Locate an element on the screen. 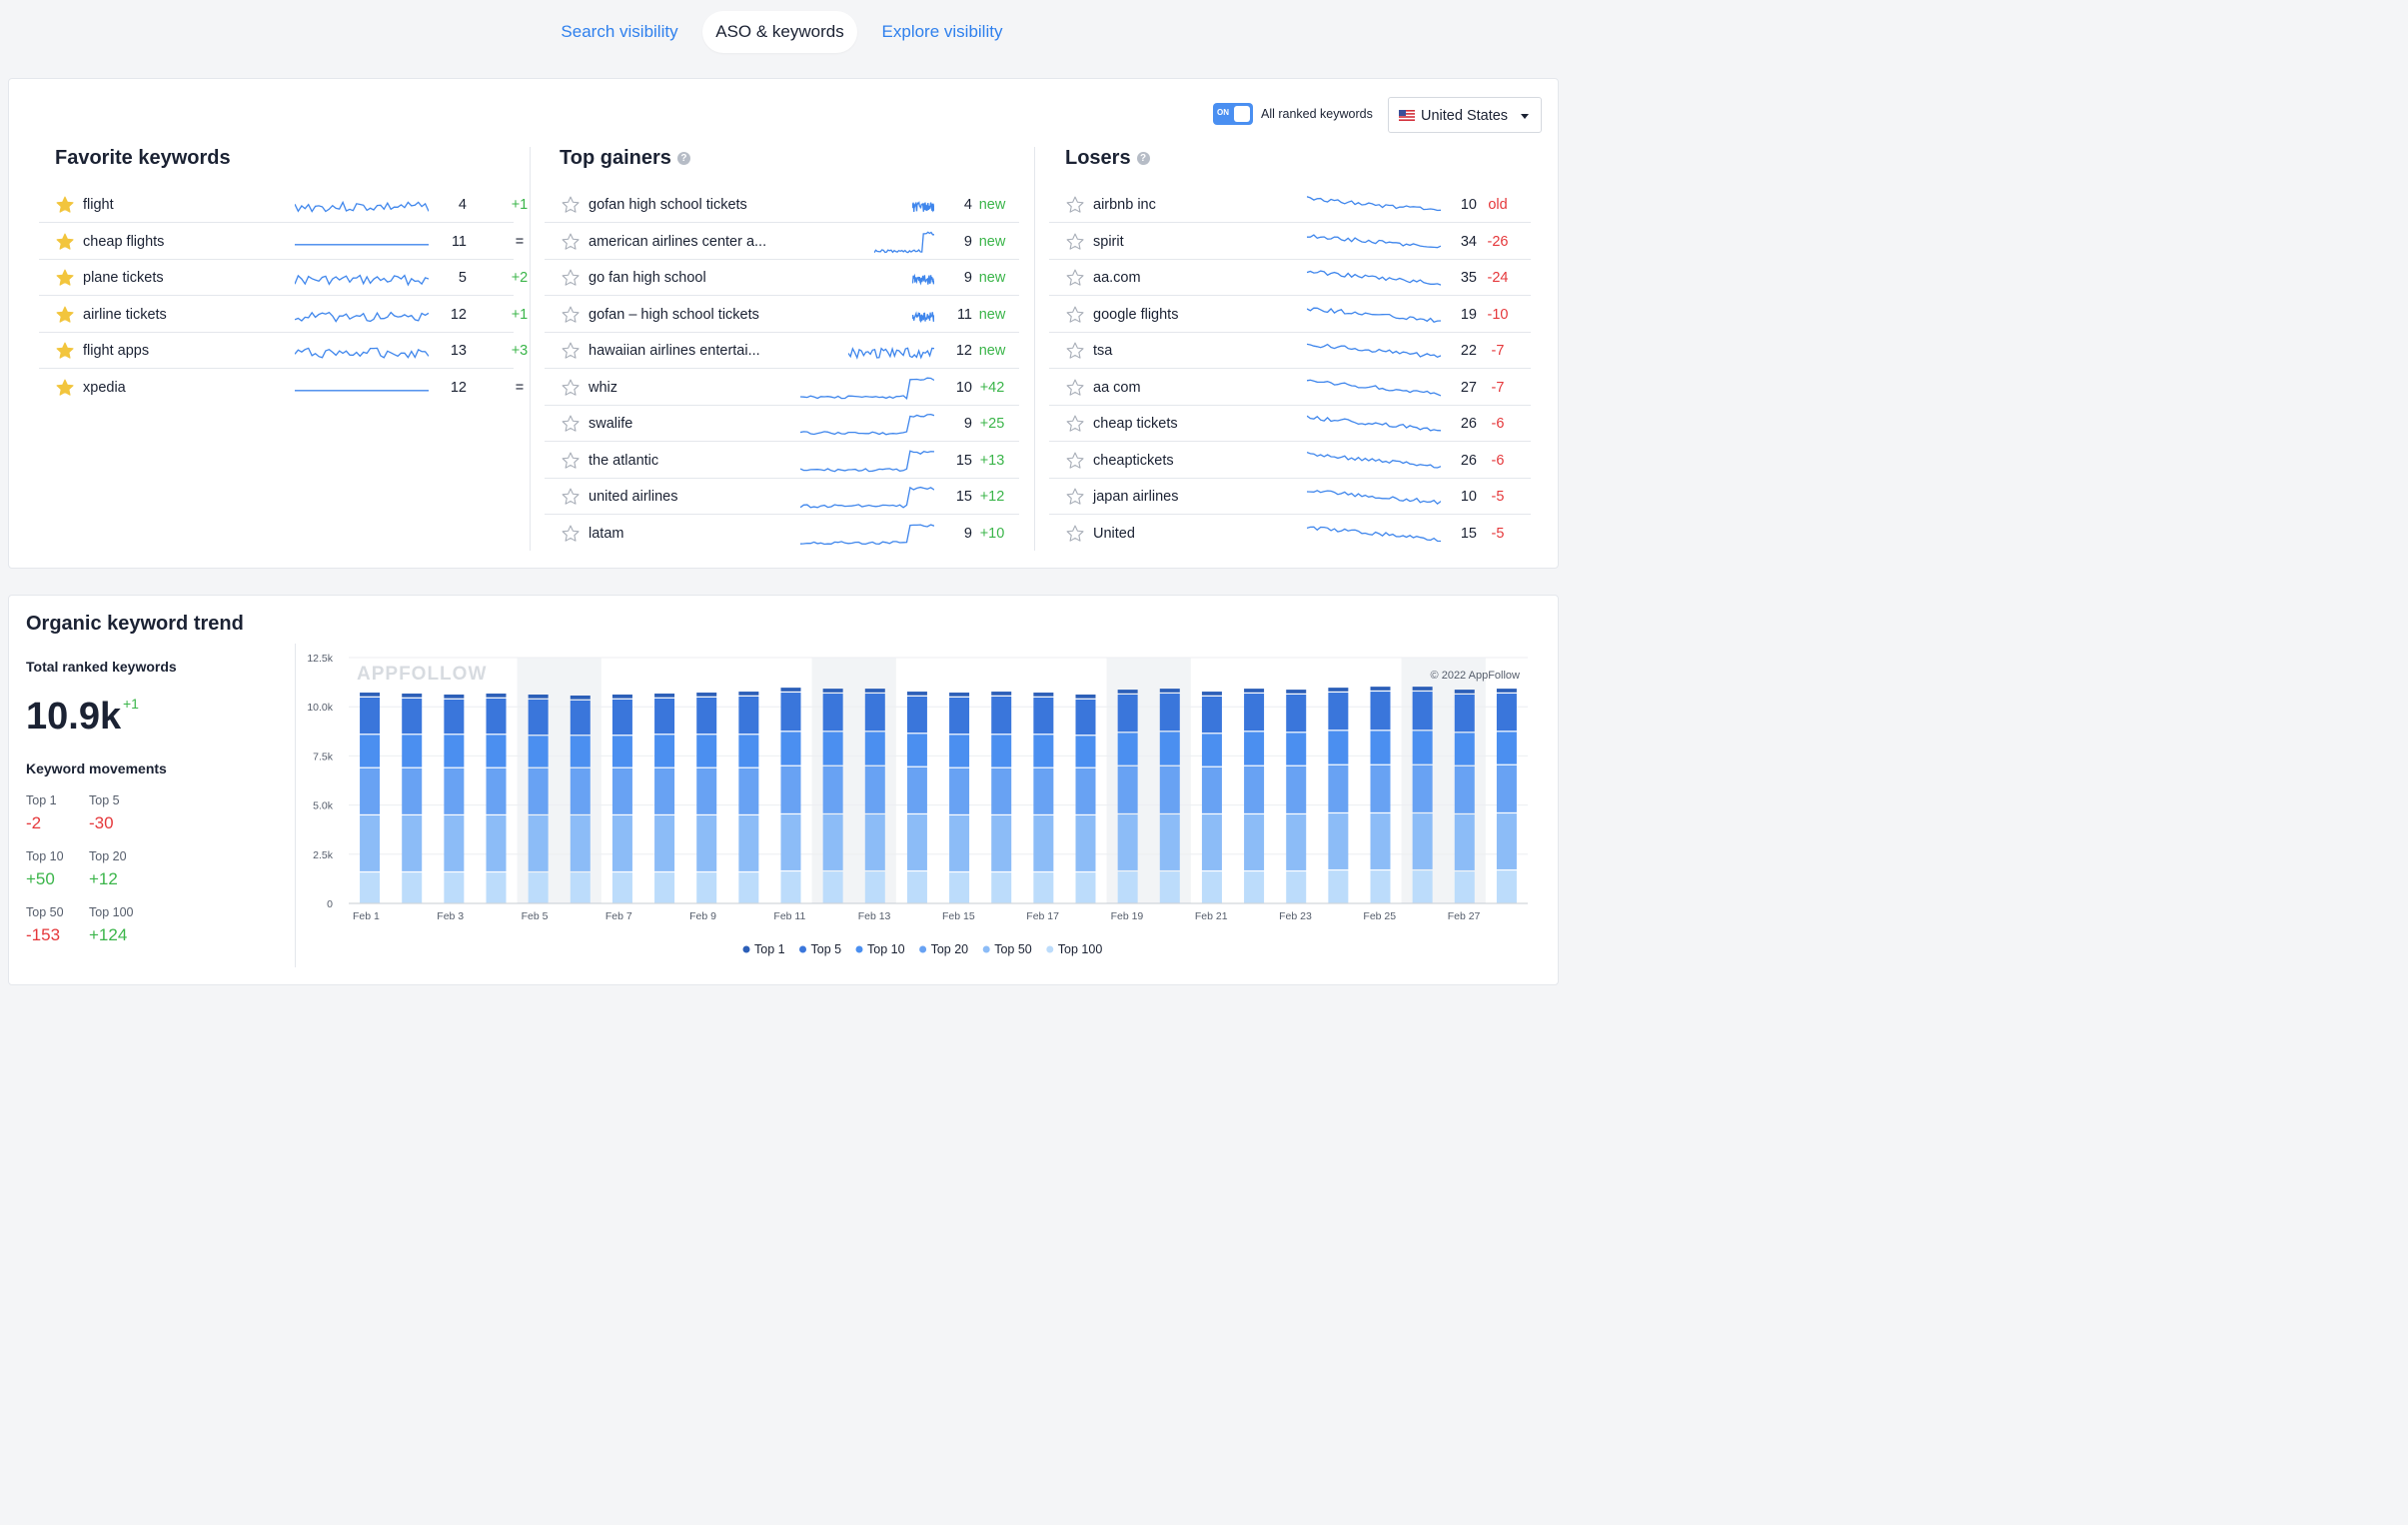 This screenshot has height=1525, width=2408. keyword-row: United 15 -5 is located at coordinates (1290, 534).